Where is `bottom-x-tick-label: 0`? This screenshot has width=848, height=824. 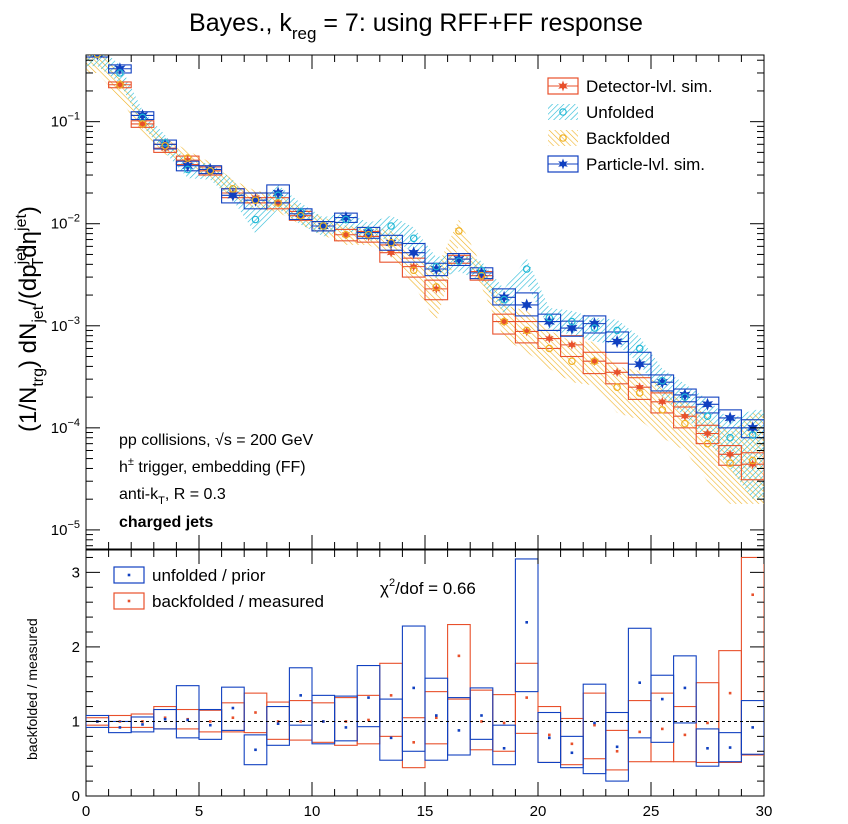 bottom-x-tick-label: 0 is located at coordinates (86, 811).